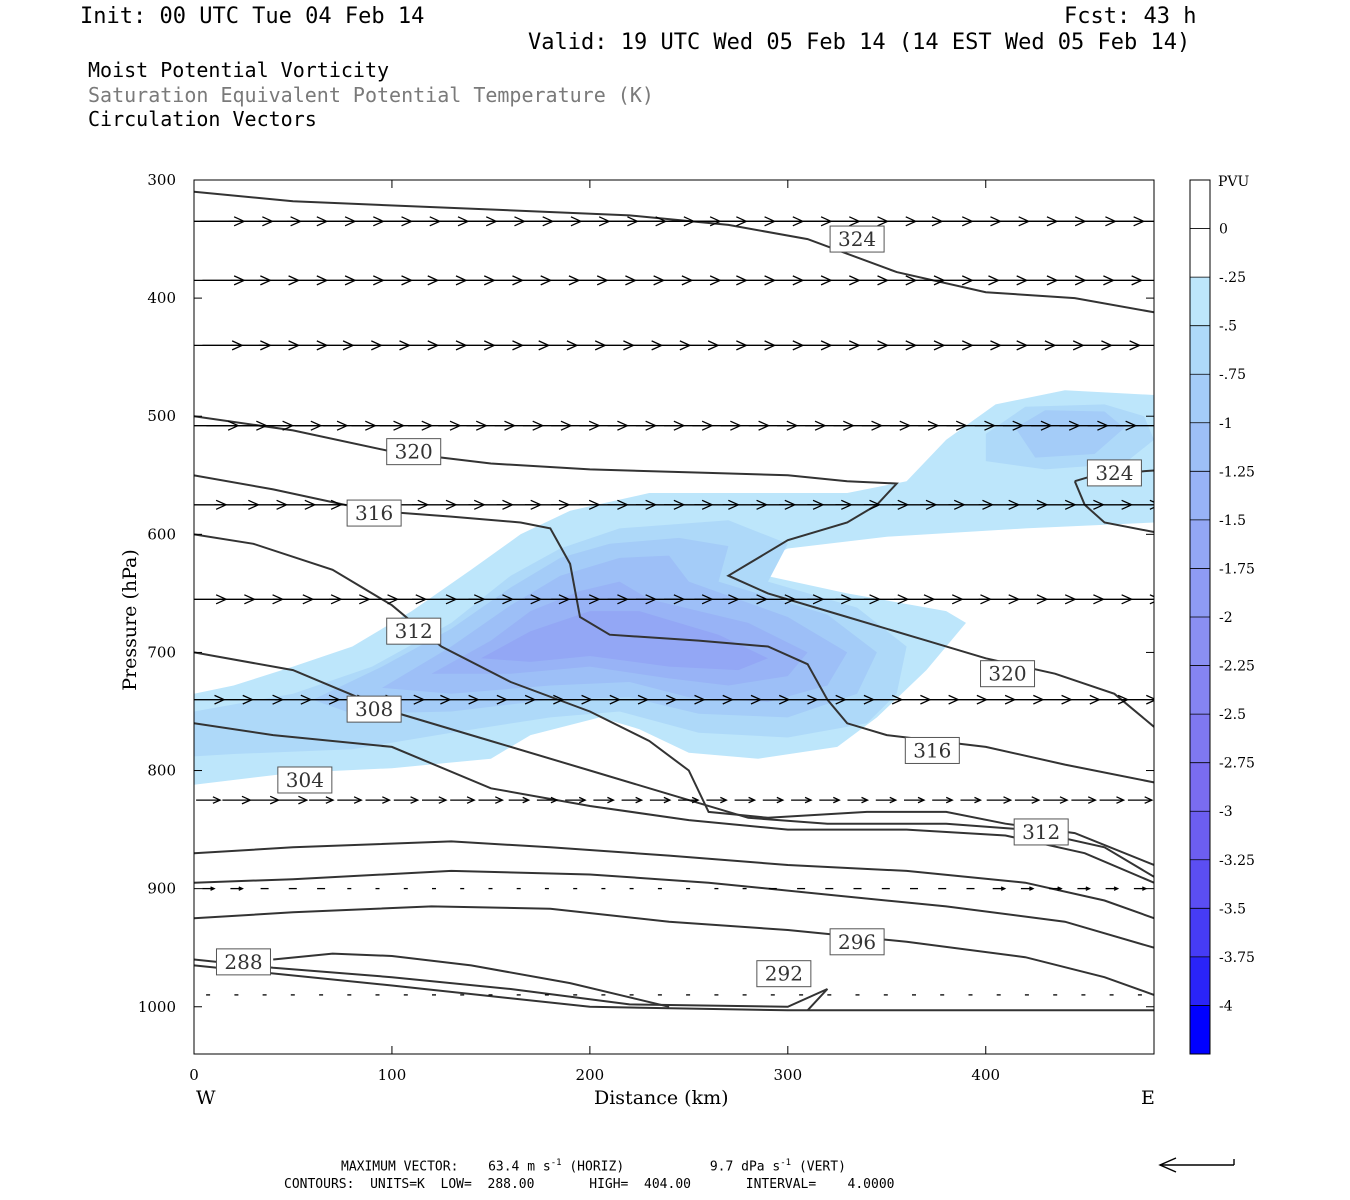 The width and height of the screenshot is (1350, 1200). I want to click on y-tick-label: 400, so click(161, 298).